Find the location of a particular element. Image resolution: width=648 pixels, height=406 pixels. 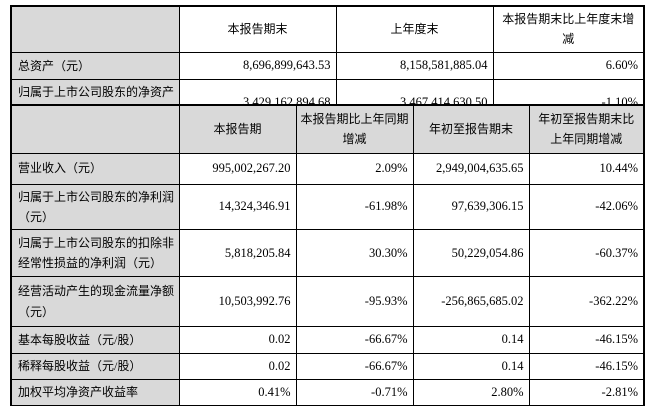

row-label: 加权平均净资产收益率 is located at coordinates (95, 392).